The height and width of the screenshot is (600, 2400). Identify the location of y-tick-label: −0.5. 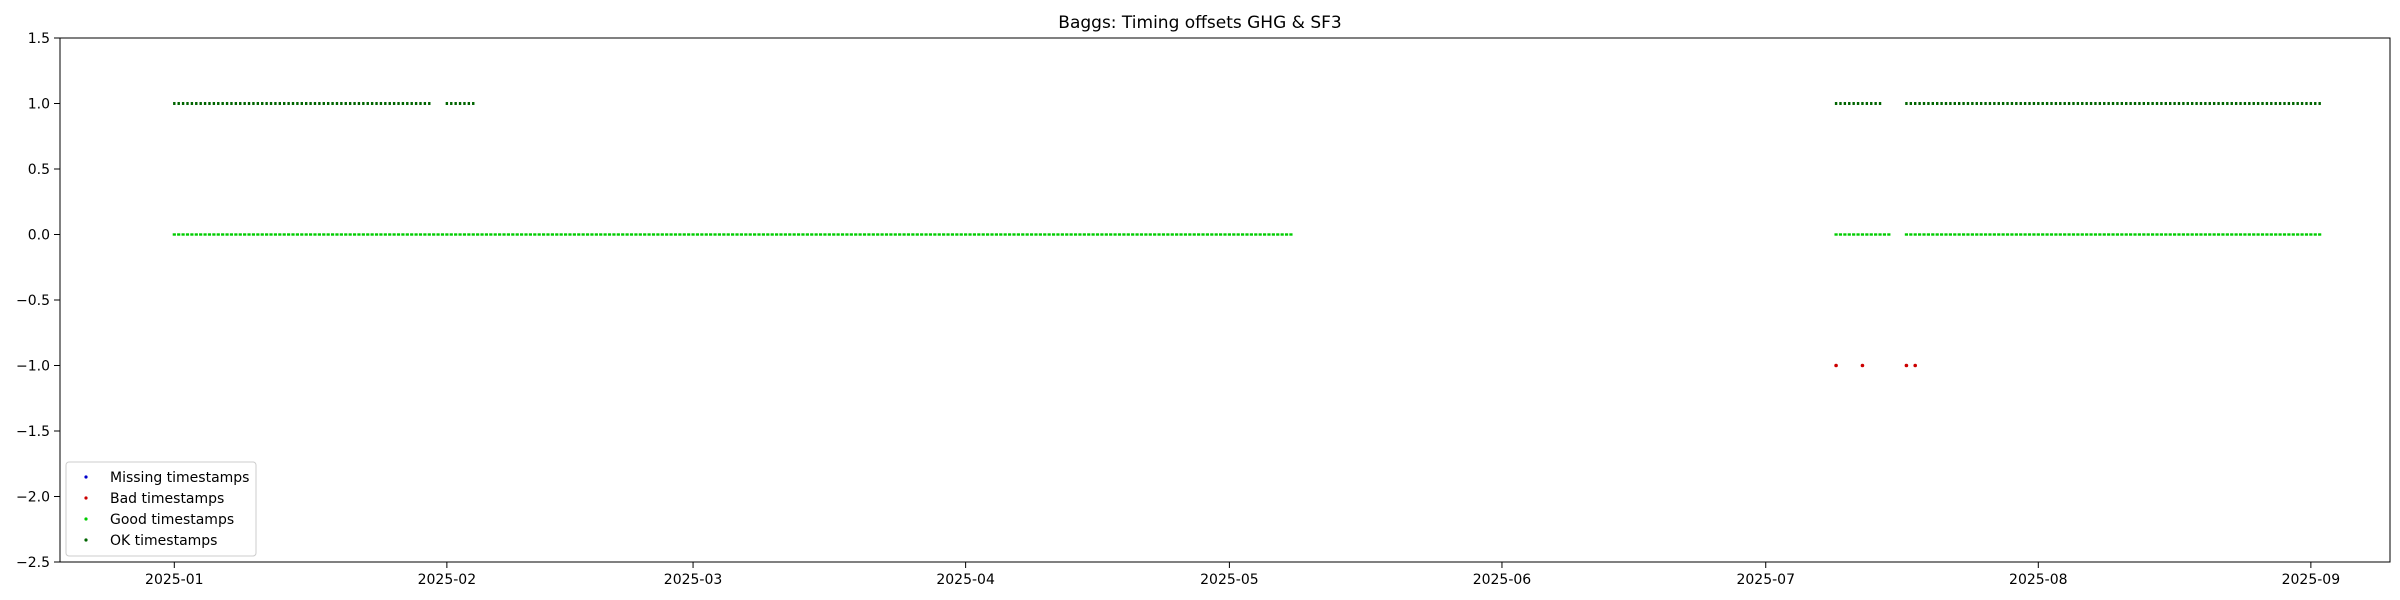
(33, 301).